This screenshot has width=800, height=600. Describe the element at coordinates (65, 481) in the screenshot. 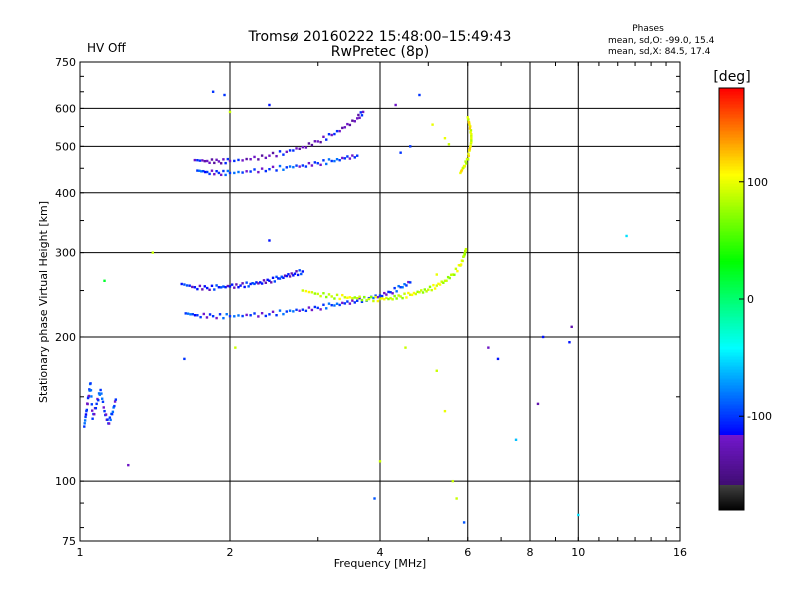

I see `y-tick-label: 100` at that location.